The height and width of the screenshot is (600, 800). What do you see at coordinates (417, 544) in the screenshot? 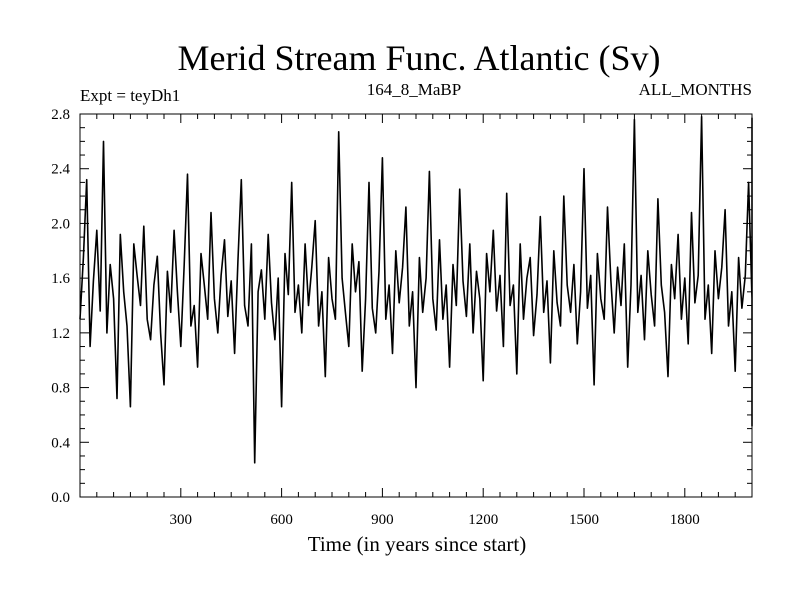
I see `x-axis-label: Time (in years since start)` at bounding box center [417, 544].